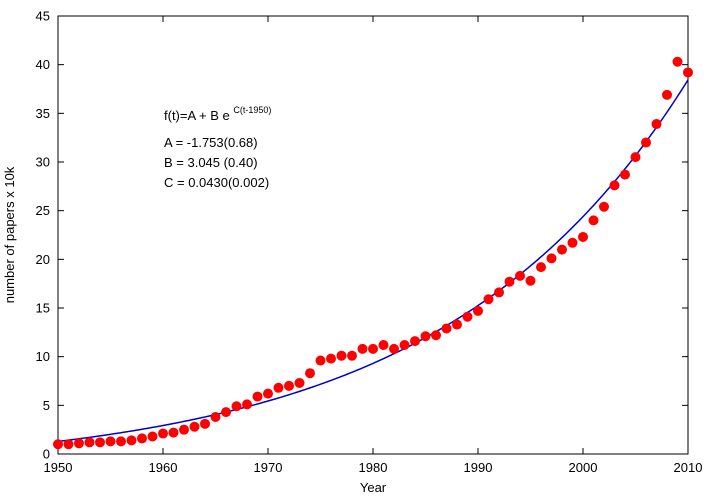  Describe the element at coordinates (9, 234) in the screenshot. I see `y-axis-label: number of papers x 10k` at that location.